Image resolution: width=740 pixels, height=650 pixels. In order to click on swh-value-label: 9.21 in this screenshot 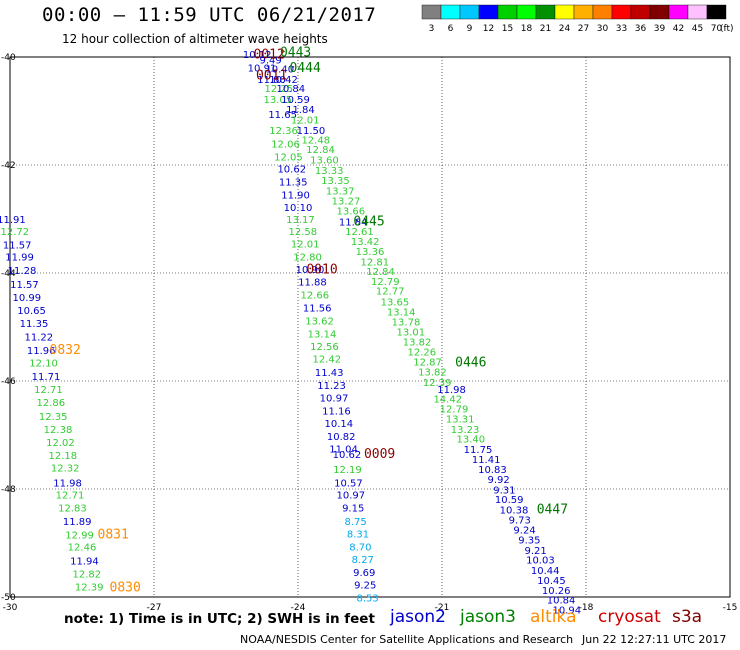, I will do `click(535, 551)`.